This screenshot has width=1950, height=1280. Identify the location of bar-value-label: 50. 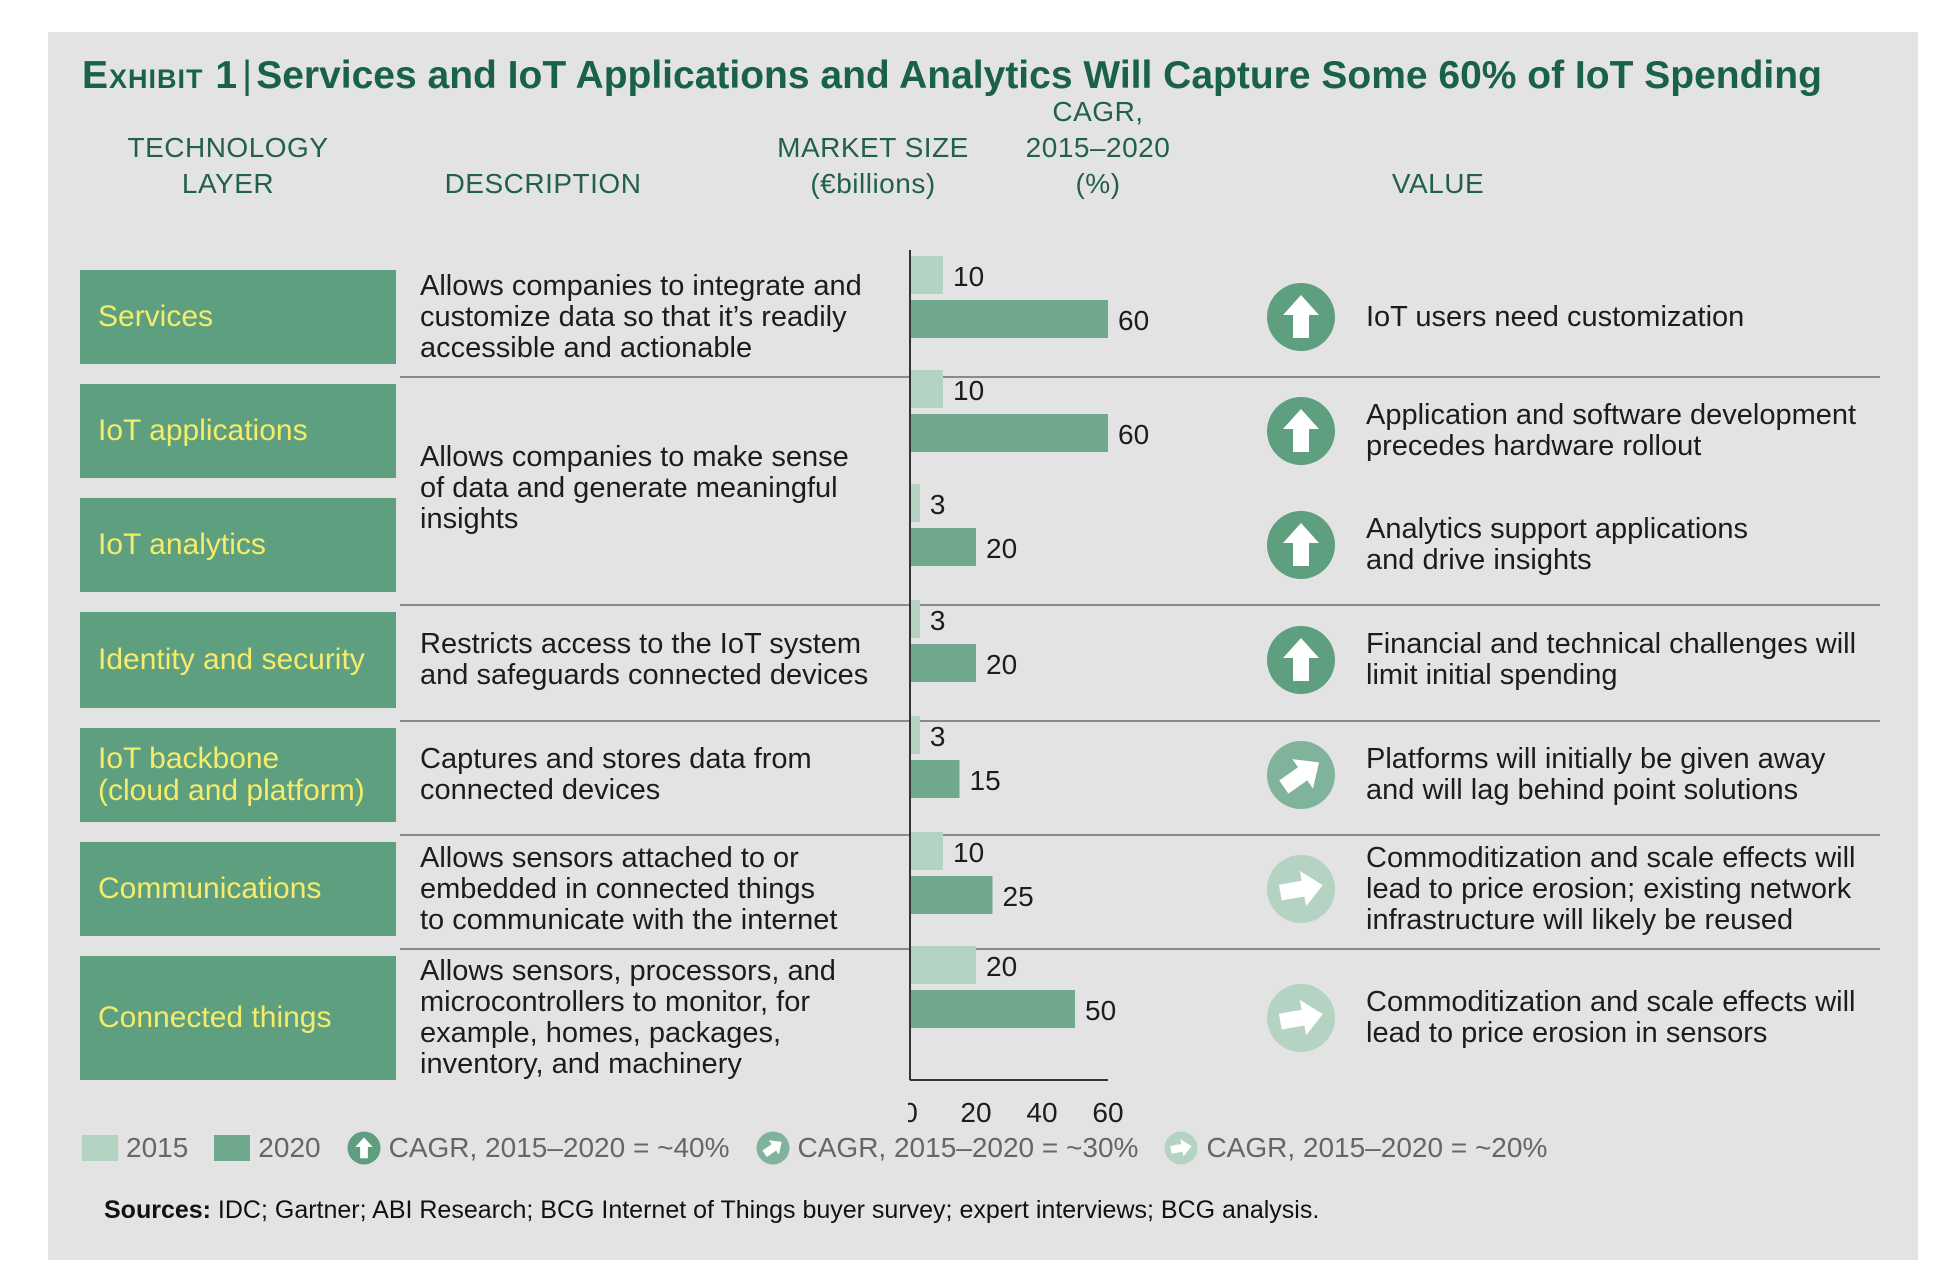
(1100, 1010).